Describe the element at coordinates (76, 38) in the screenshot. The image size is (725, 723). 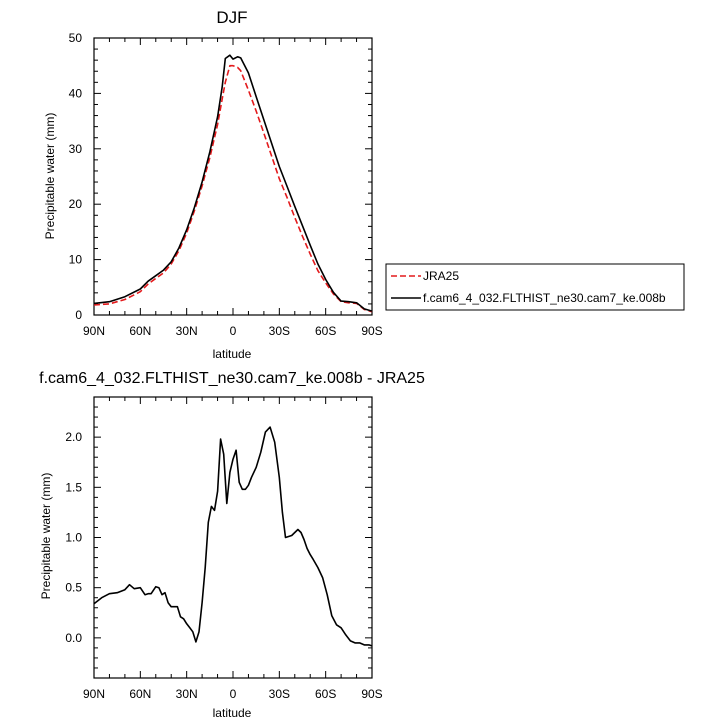
I see `y-tick-label: 50` at that location.